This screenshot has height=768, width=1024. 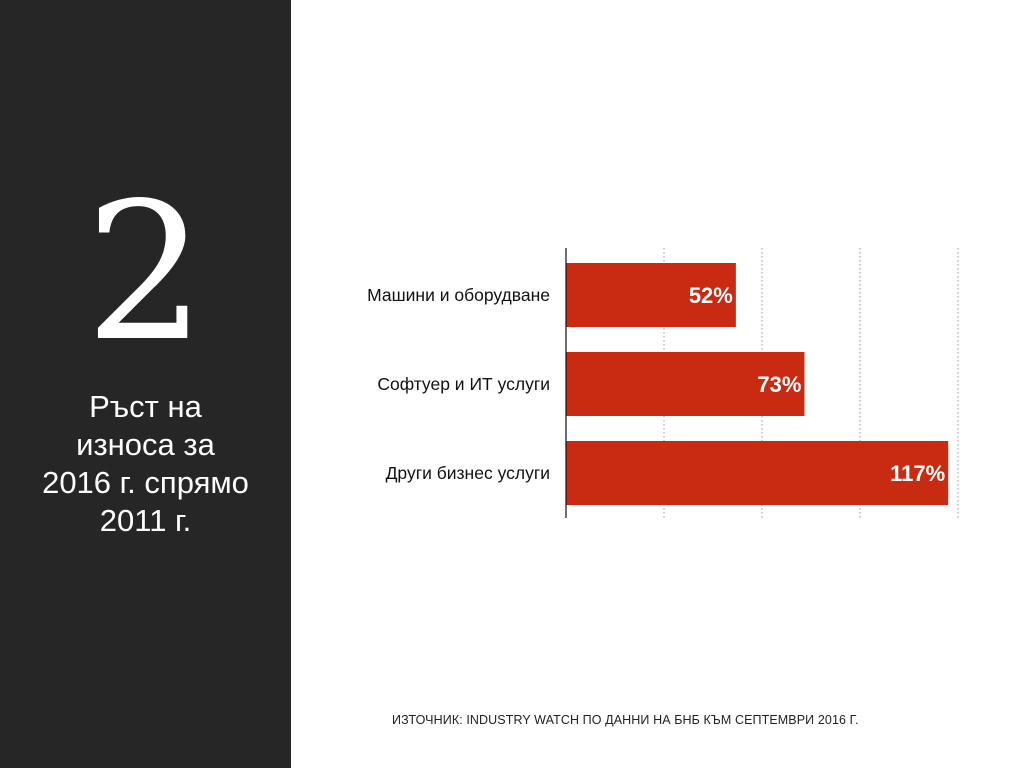 What do you see at coordinates (145, 406) in the screenshot?
I see `subtitle-line: Ръст на` at bounding box center [145, 406].